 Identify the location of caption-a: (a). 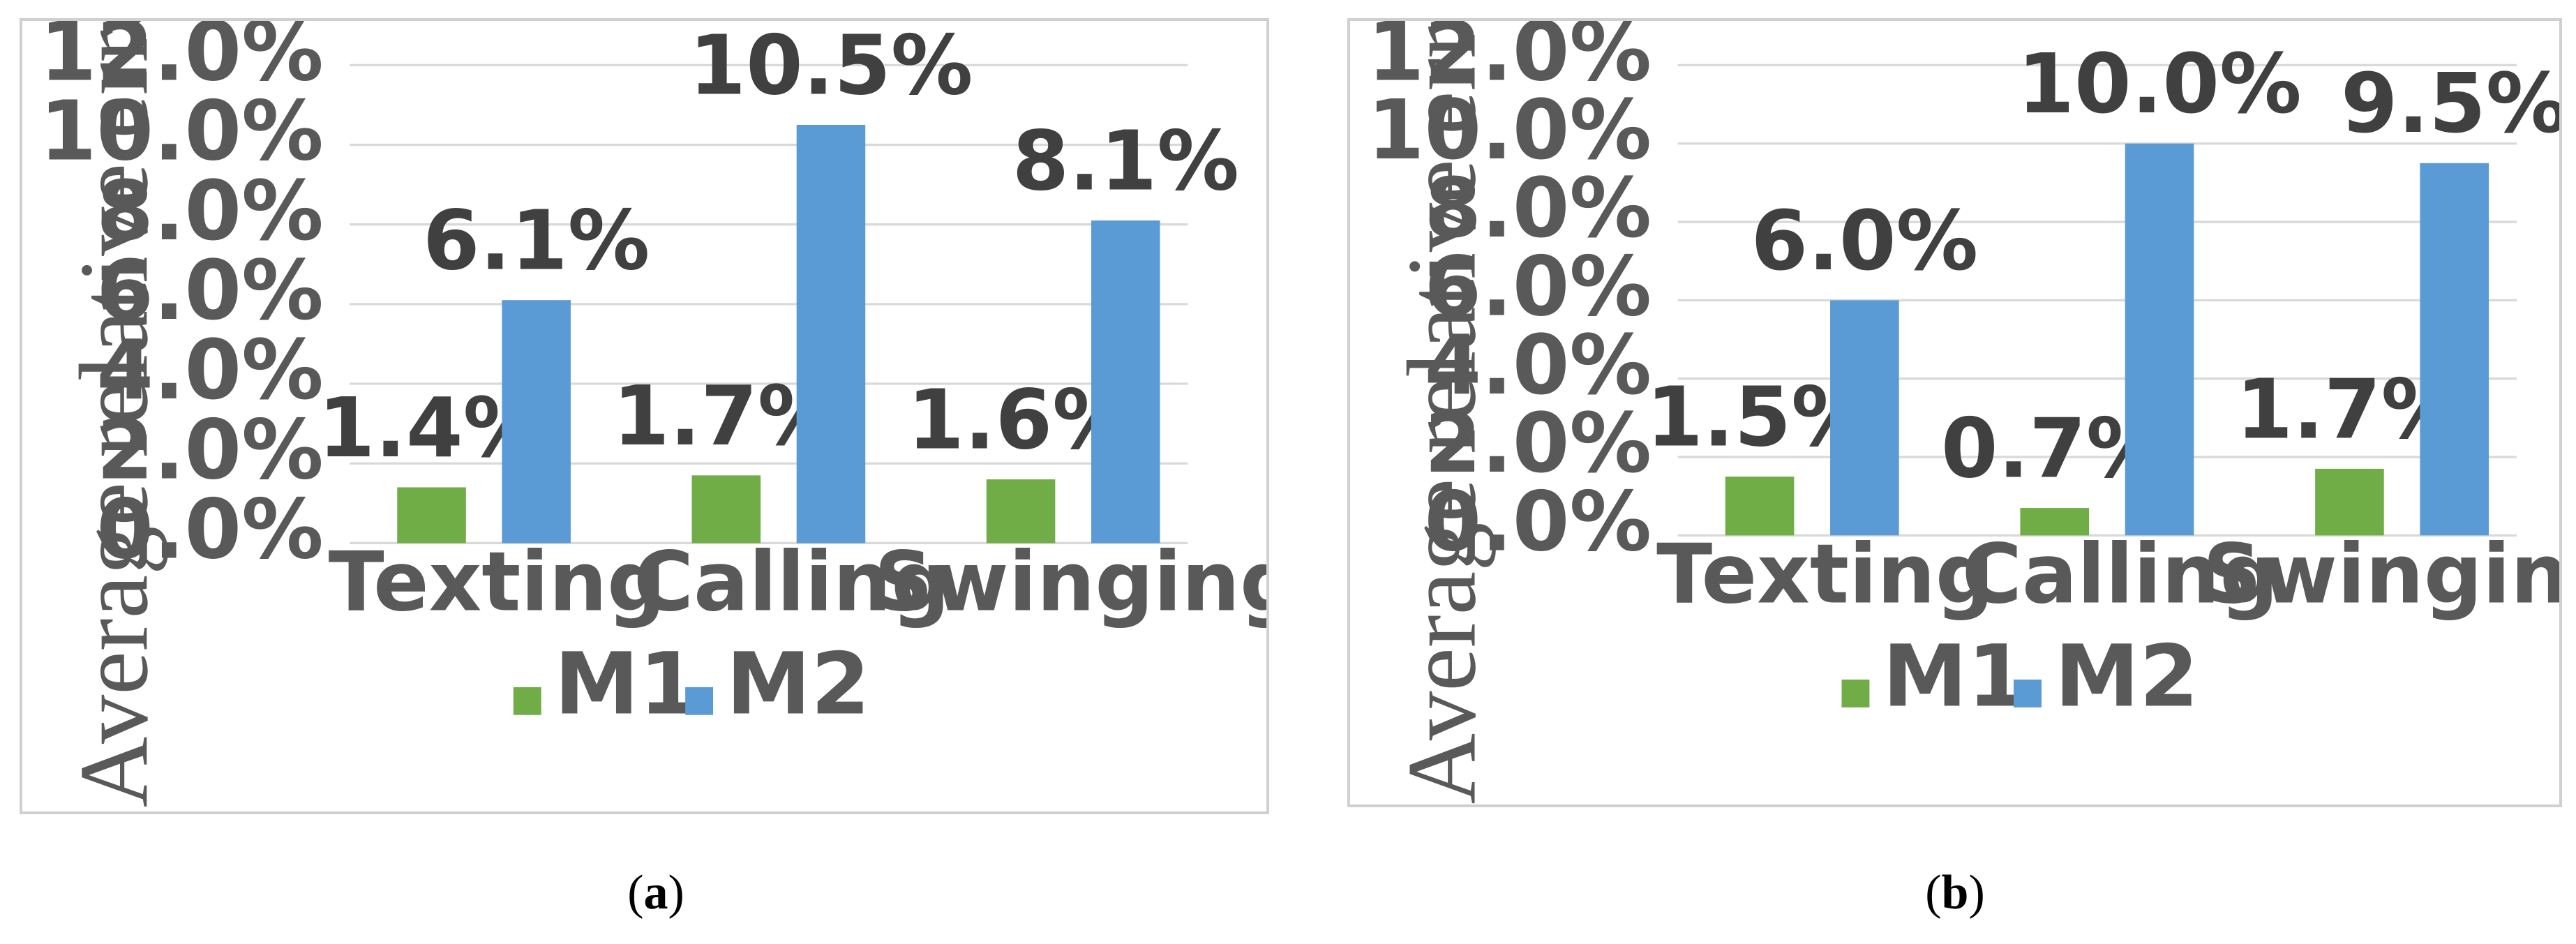
(655, 893).